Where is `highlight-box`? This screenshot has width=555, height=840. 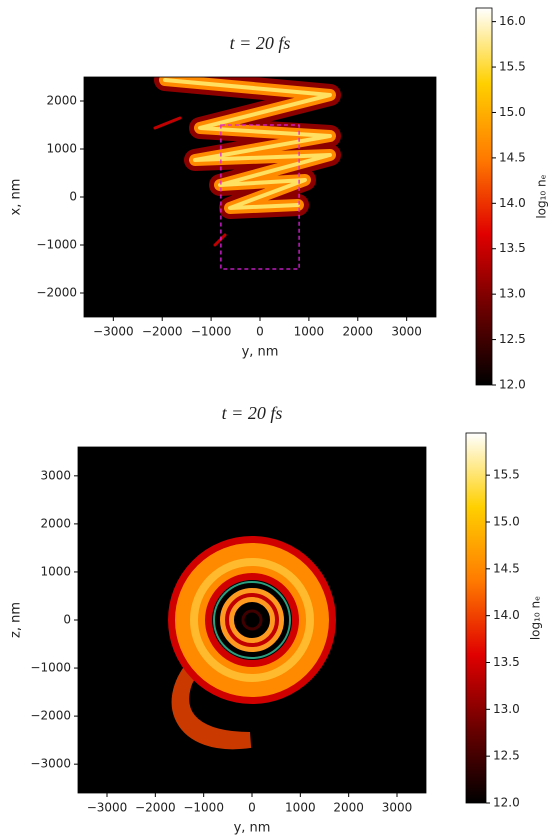 highlight-box is located at coordinates (260, 197).